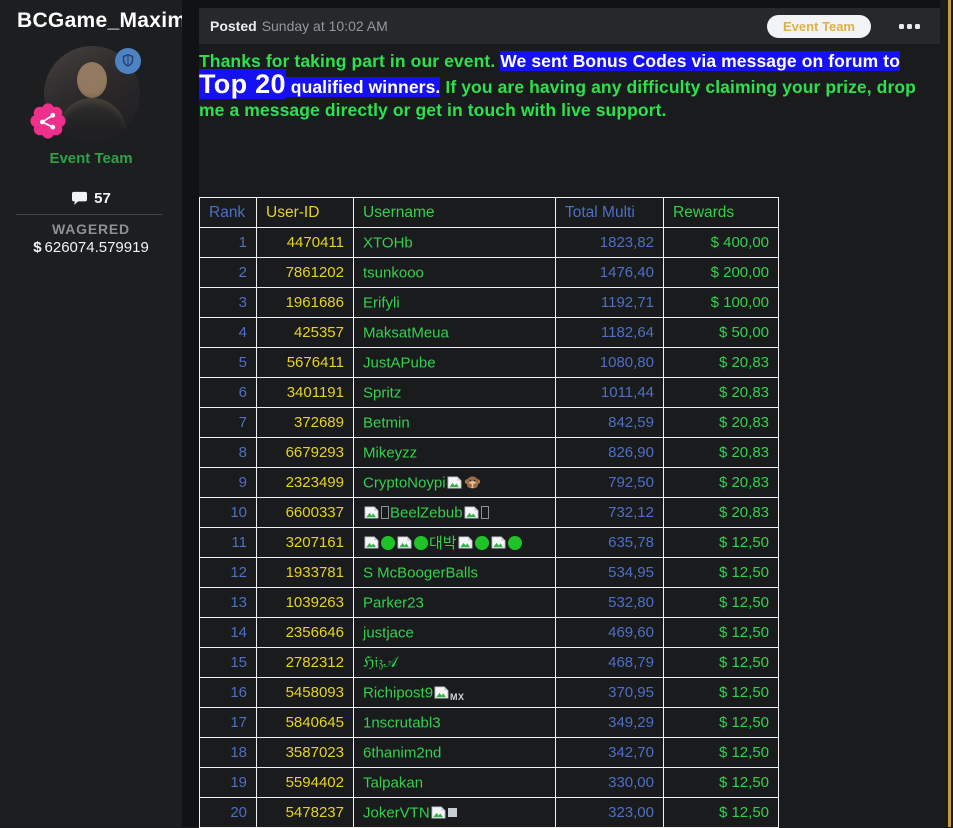  I want to click on user-id-cell: 2323499, so click(305, 482).